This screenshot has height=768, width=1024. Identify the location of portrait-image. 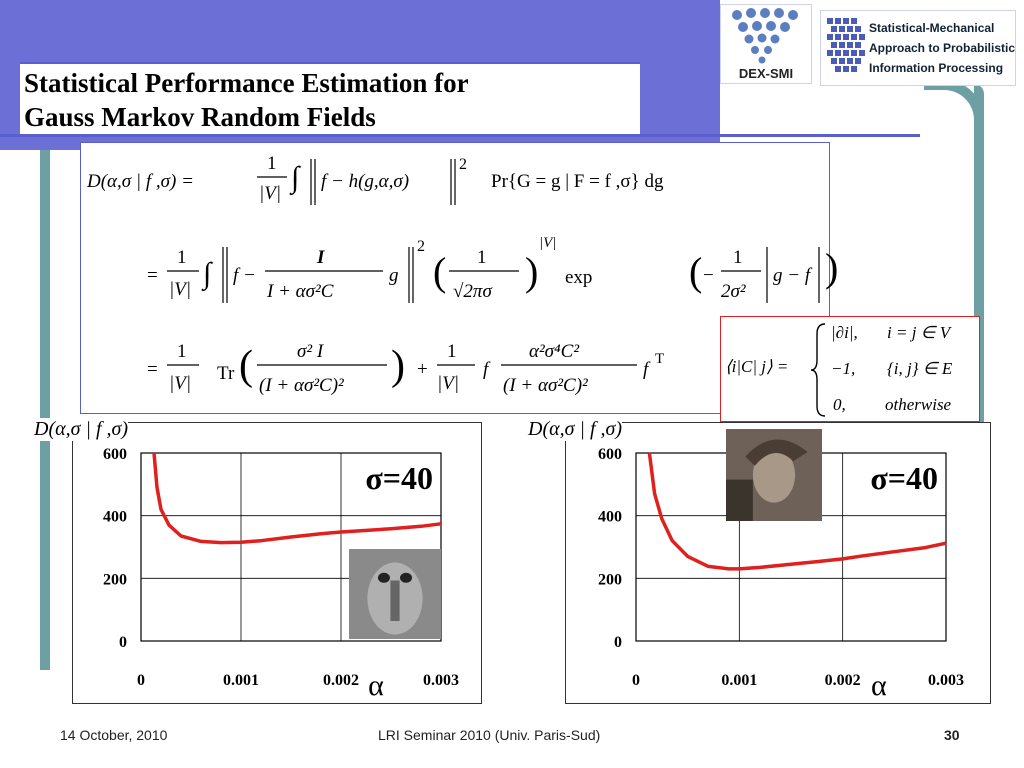
(774, 475).